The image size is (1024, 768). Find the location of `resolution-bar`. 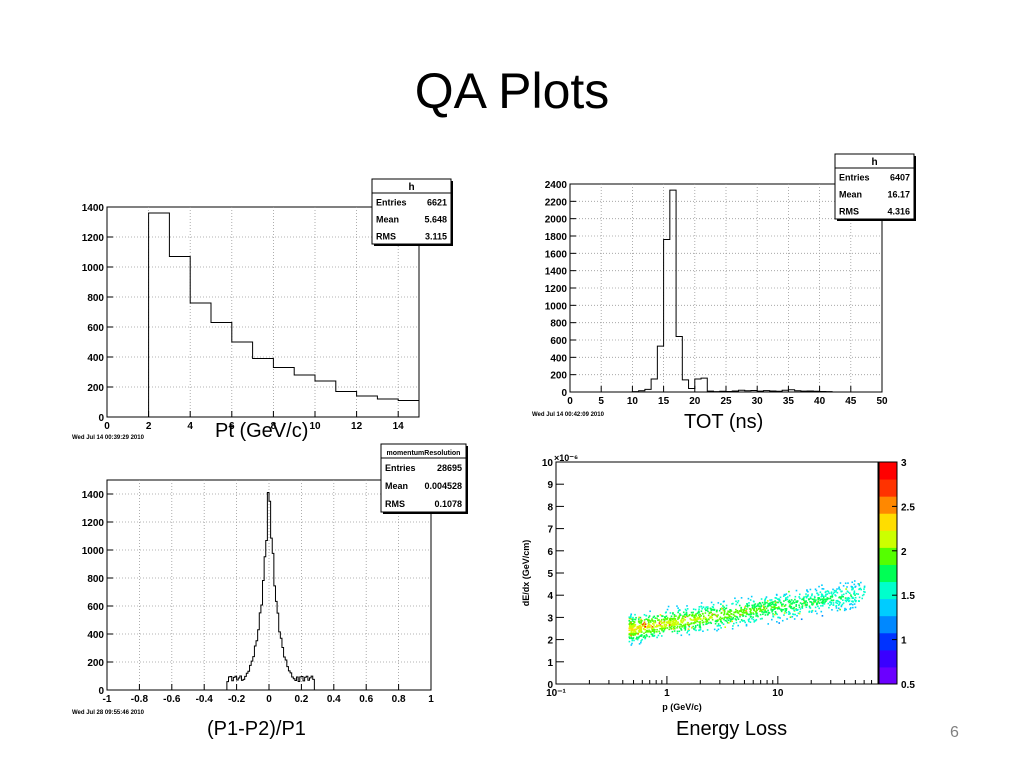

resolution-bar is located at coordinates (272, 614).